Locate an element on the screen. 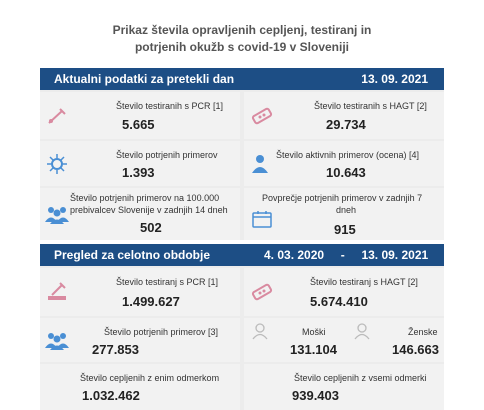  vacc-all-doses-label: Število cepljenih z vsemi odmerki is located at coordinates (360, 378).